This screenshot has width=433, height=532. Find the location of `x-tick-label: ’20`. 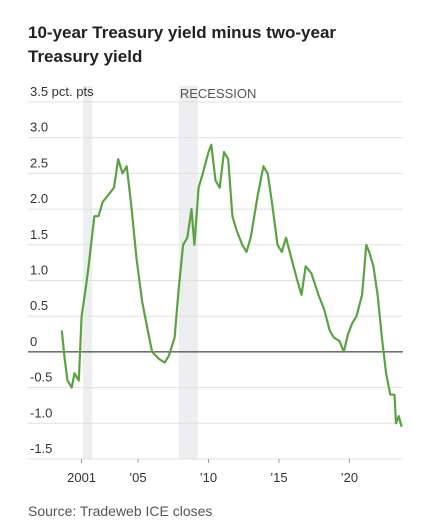

x-tick-label: ’20 is located at coordinates (349, 477).